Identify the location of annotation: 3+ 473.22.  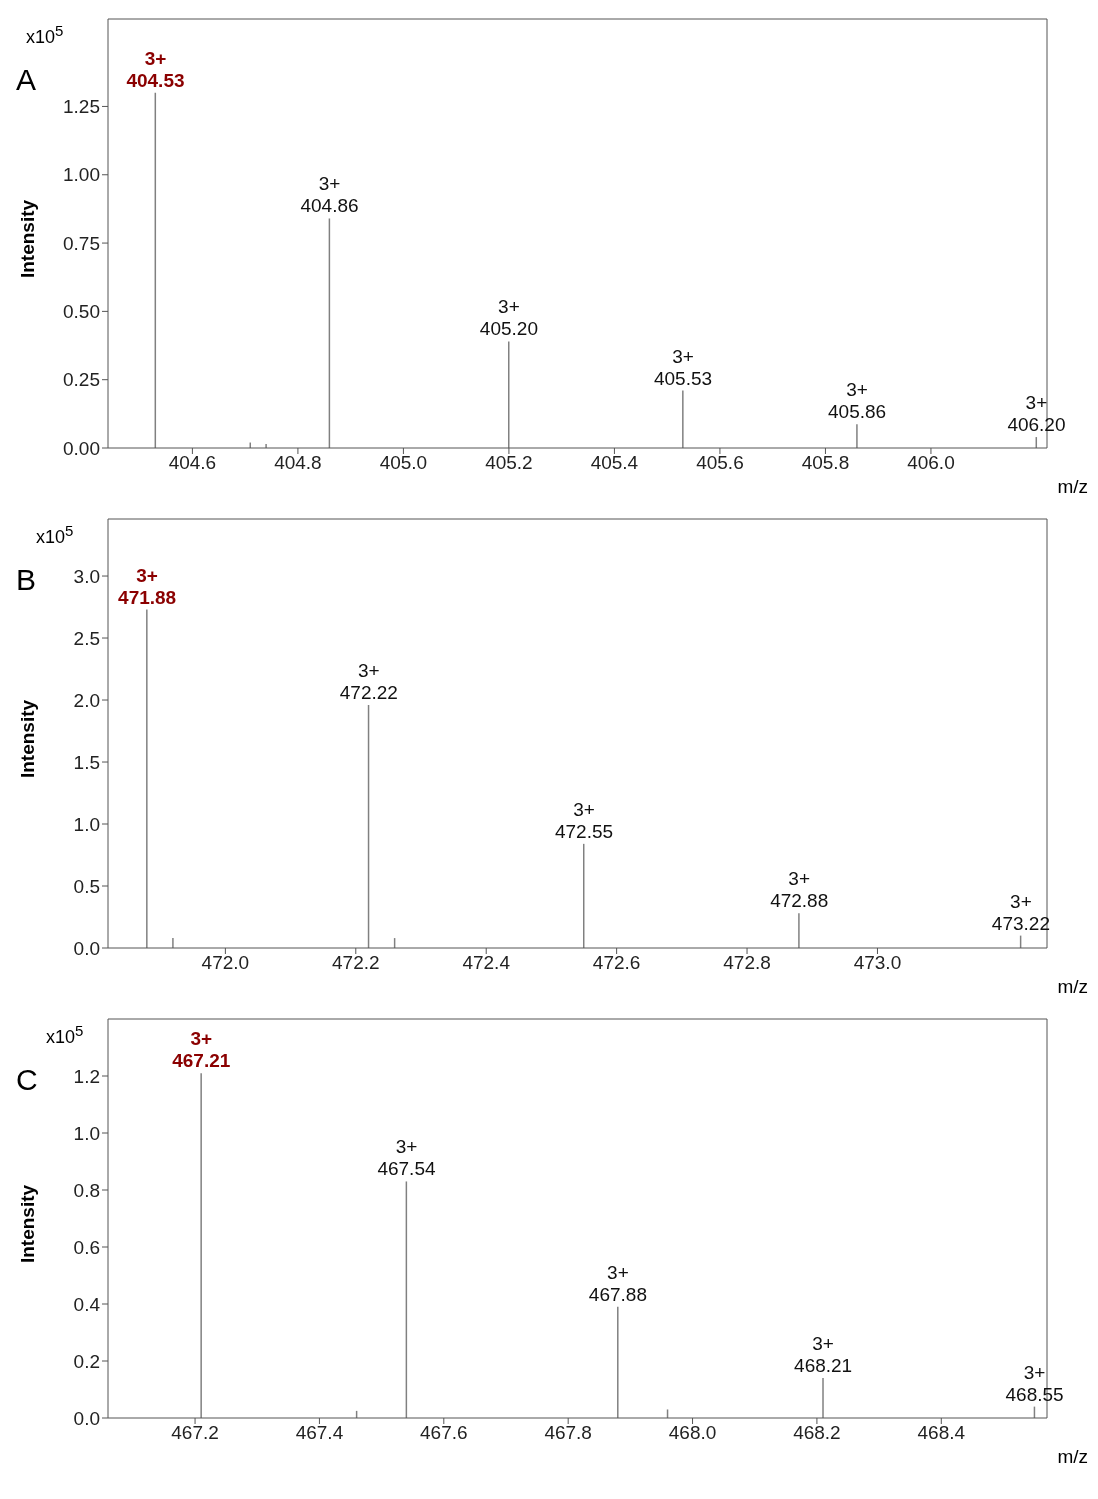
(1020, 912).